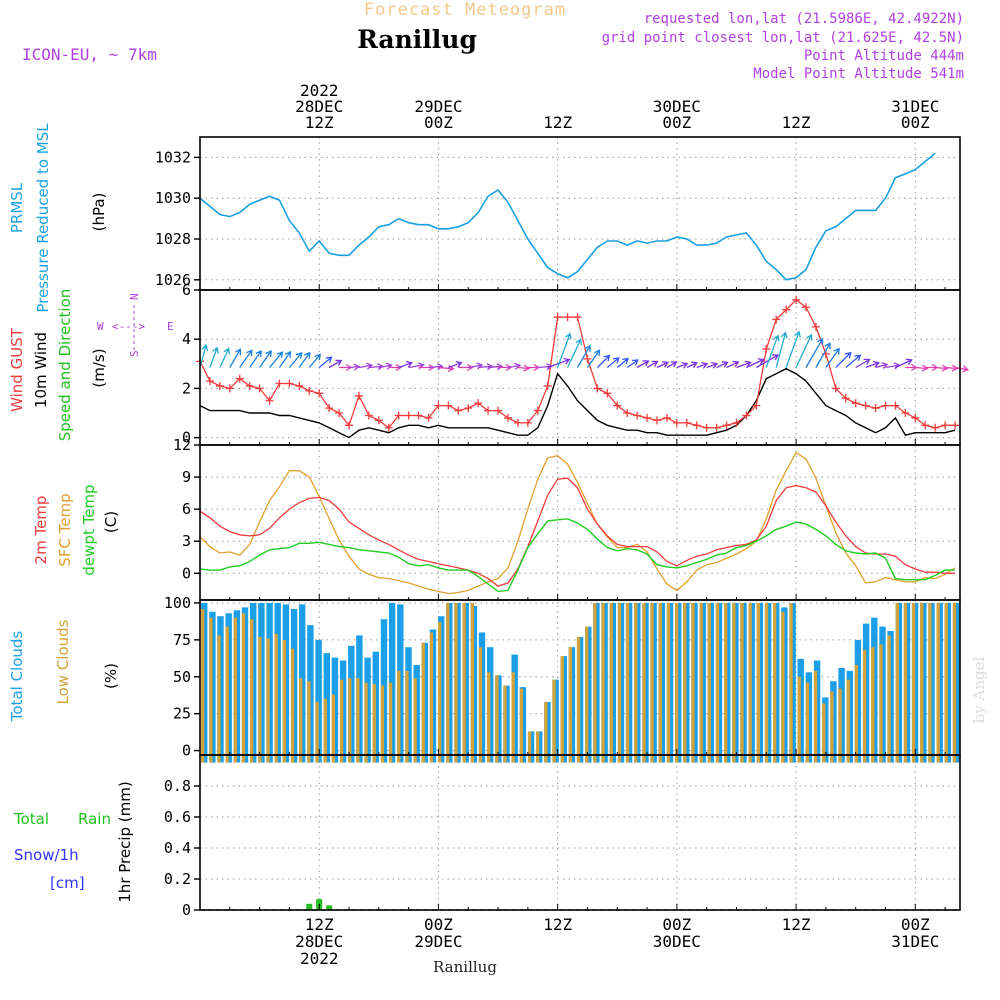 Image resolution: width=1000 pixels, height=1000 pixels. I want to click on top-axis-label: 30DEC, so click(677, 106).